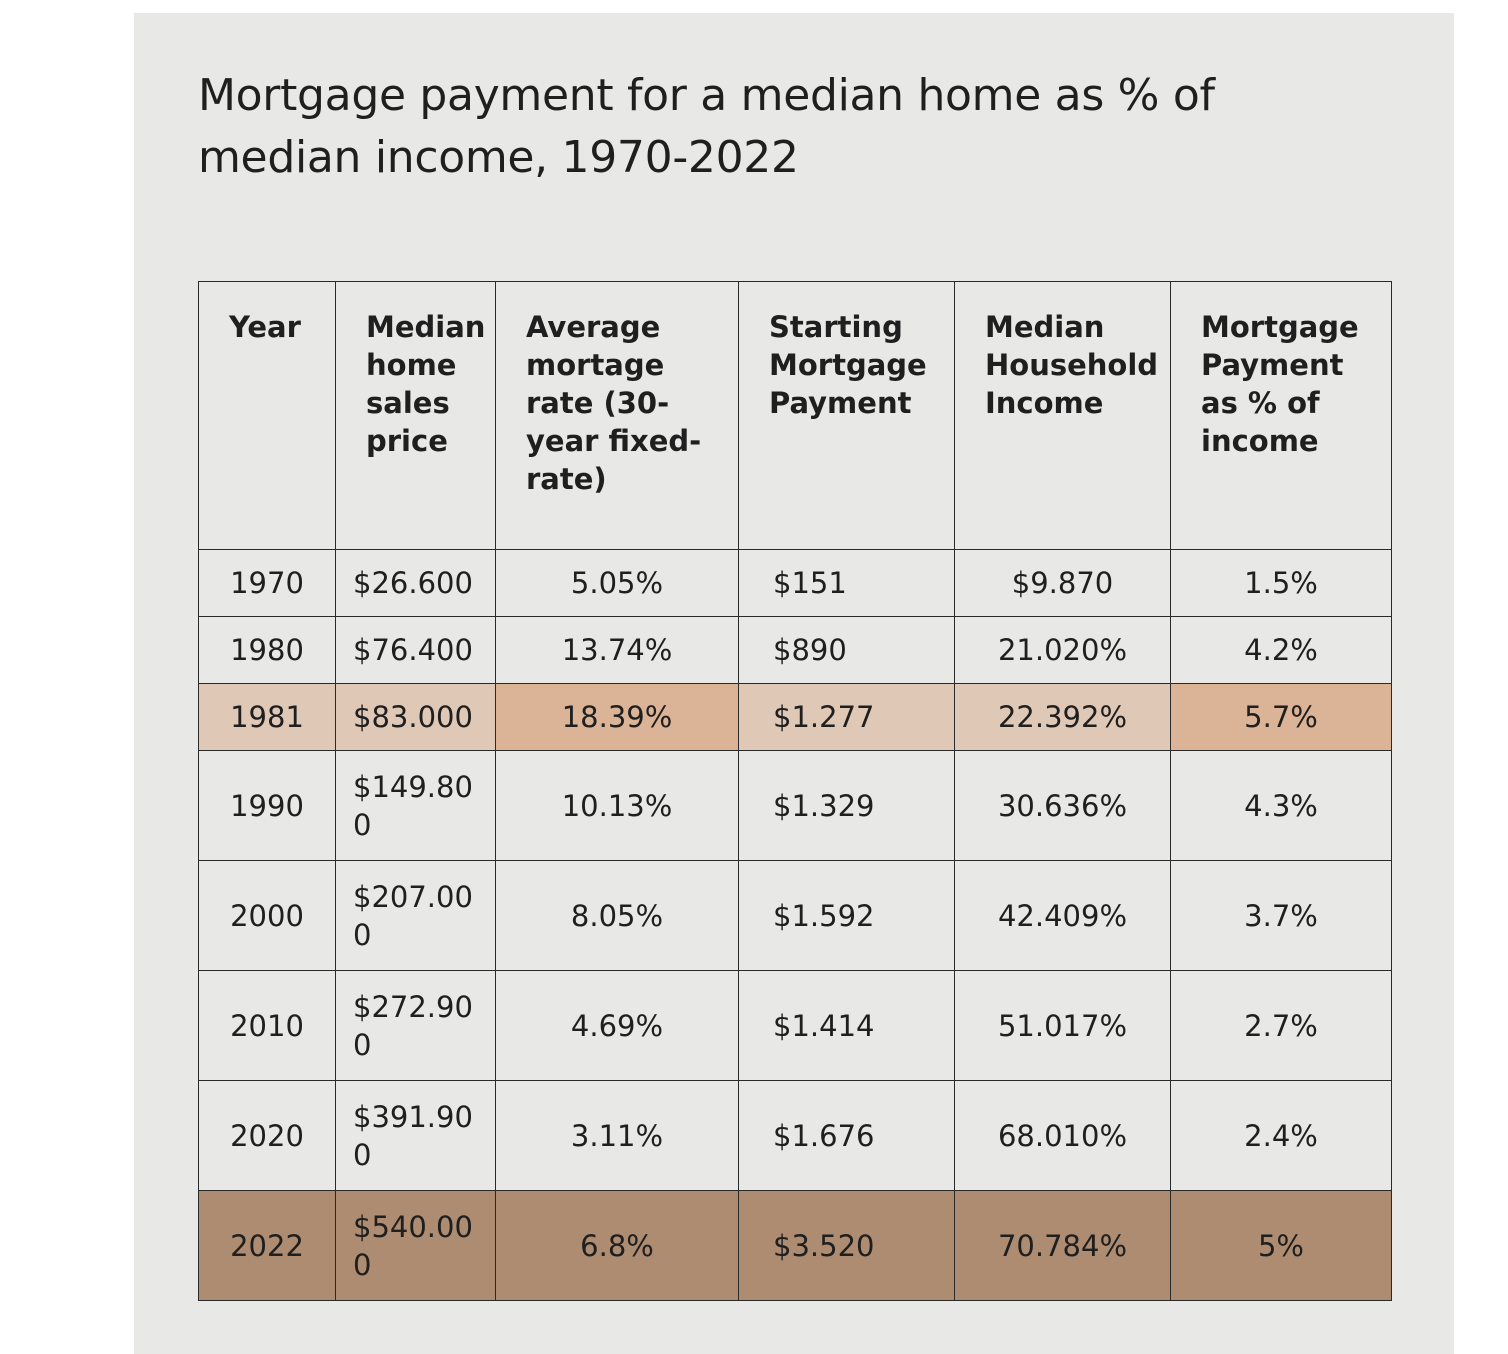 This screenshot has height=1354, width=1508. I want to click on table-cell: 4.69%, so click(617, 1025).